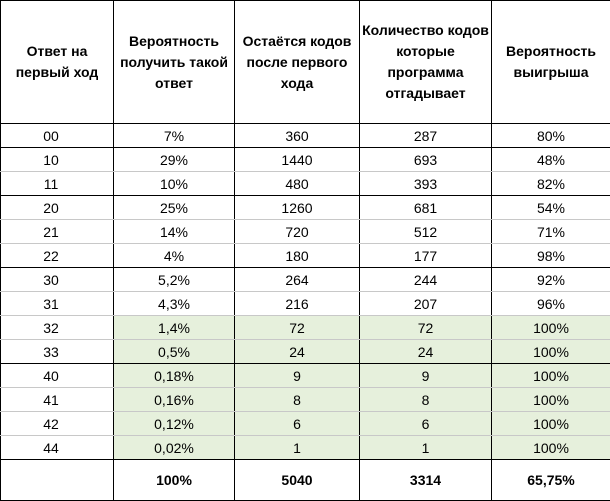 The height and width of the screenshot is (501, 610). Describe the element at coordinates (297, 184) in the screenshot. I see `table-cell: 480` at that location.